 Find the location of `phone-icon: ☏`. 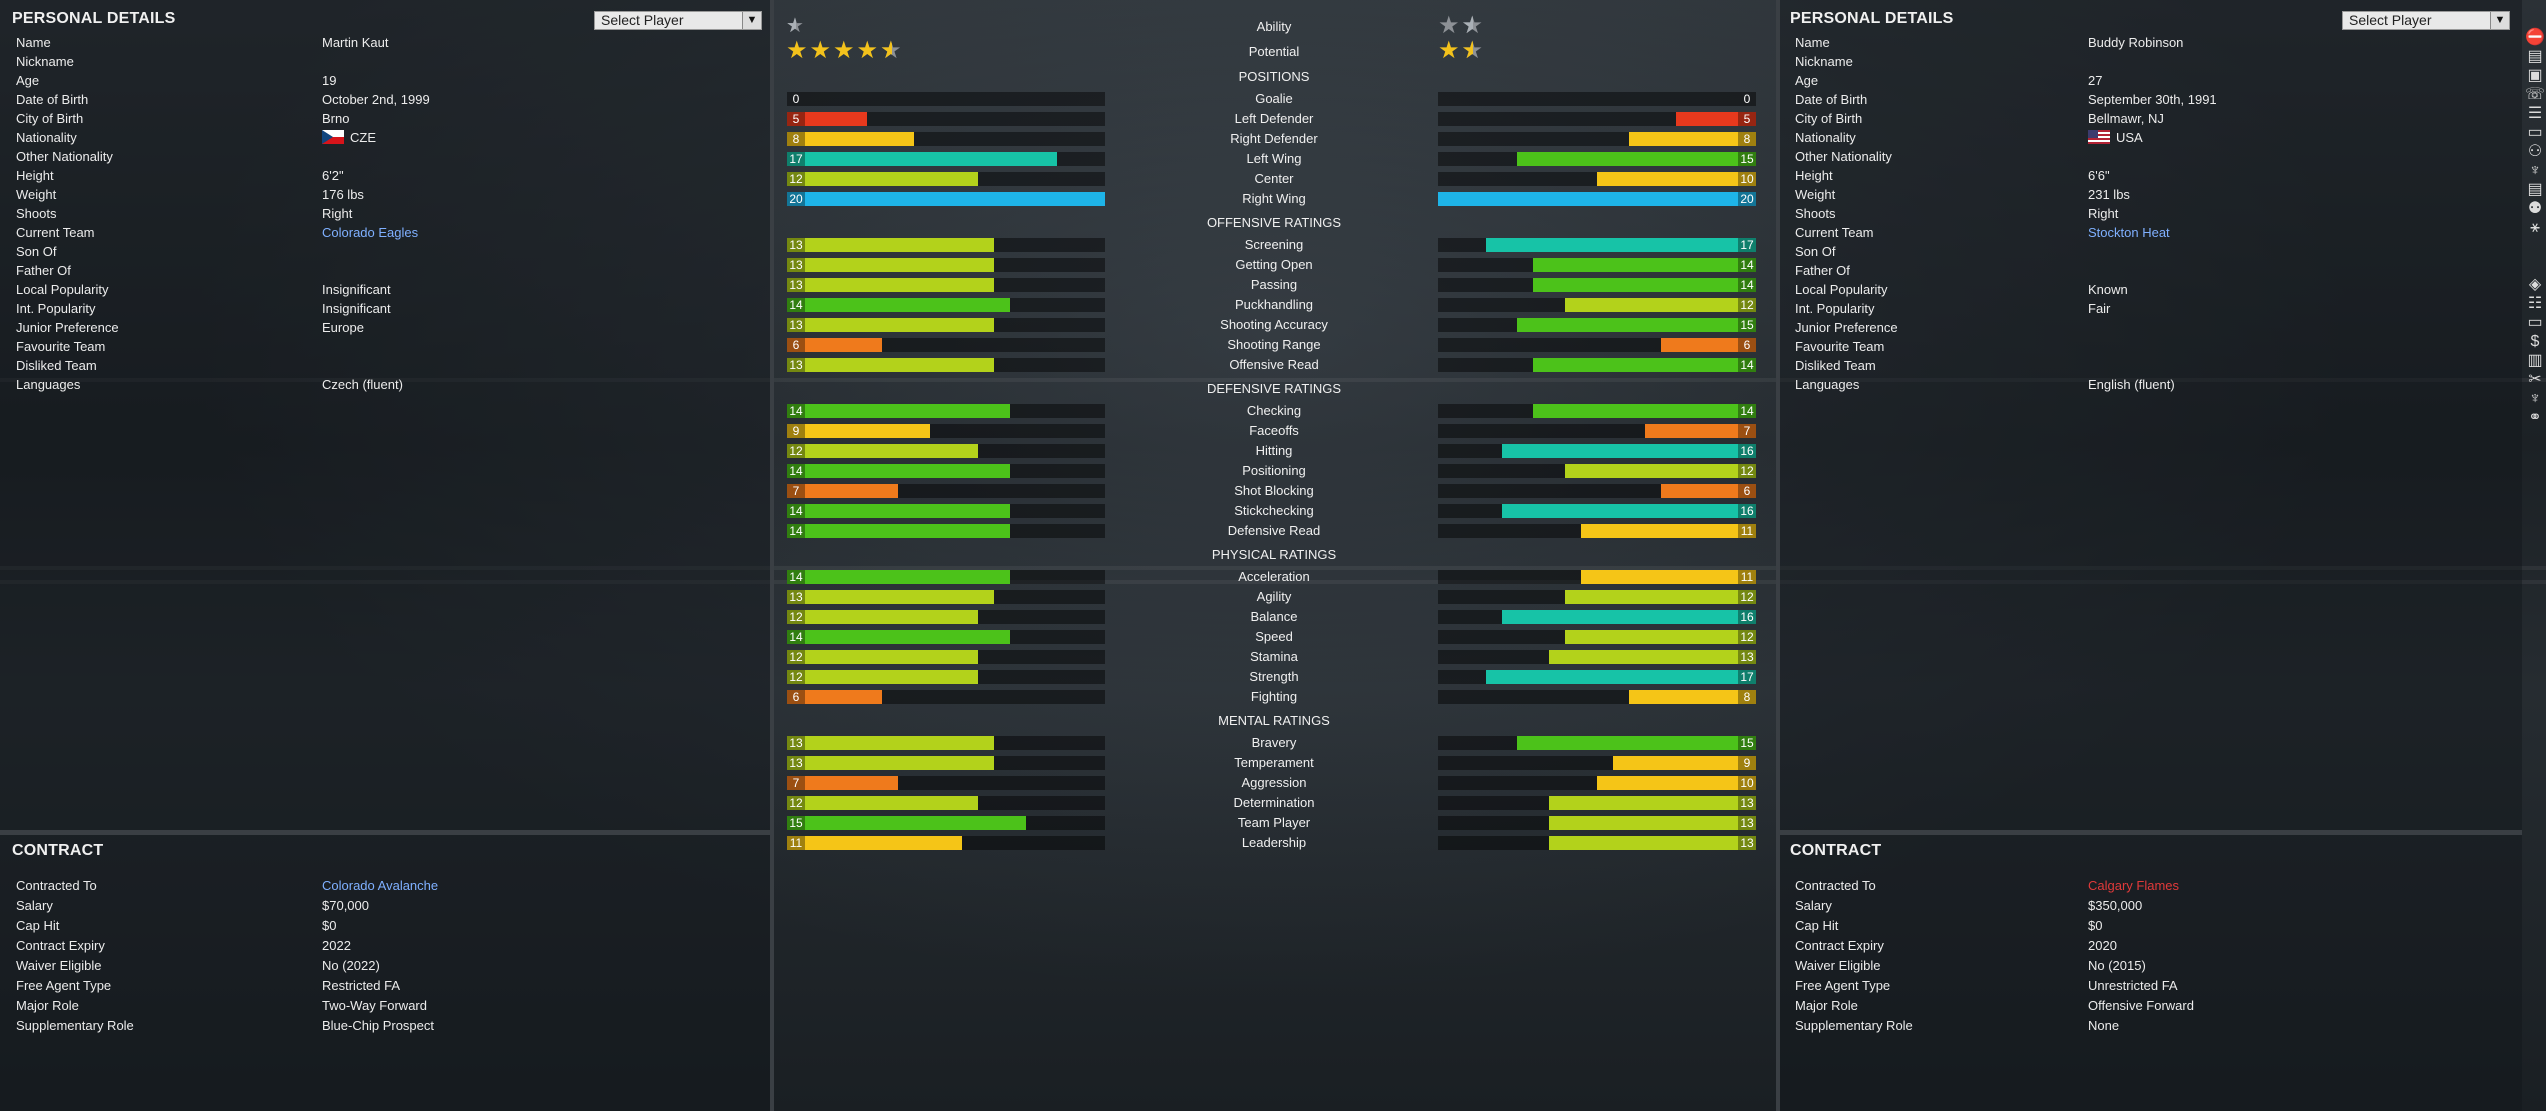

phone-icon: ☏ is located at coordinates (2534, 94).